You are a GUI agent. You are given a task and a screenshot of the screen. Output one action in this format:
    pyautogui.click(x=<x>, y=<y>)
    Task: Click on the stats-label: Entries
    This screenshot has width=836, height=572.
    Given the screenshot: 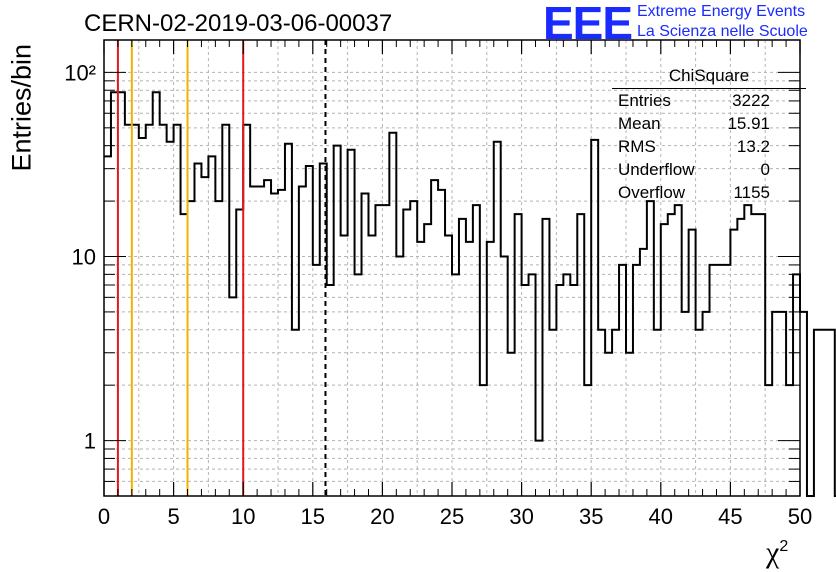 What is the action you would take?
    pyautogui.click(x=644, y=100)
    